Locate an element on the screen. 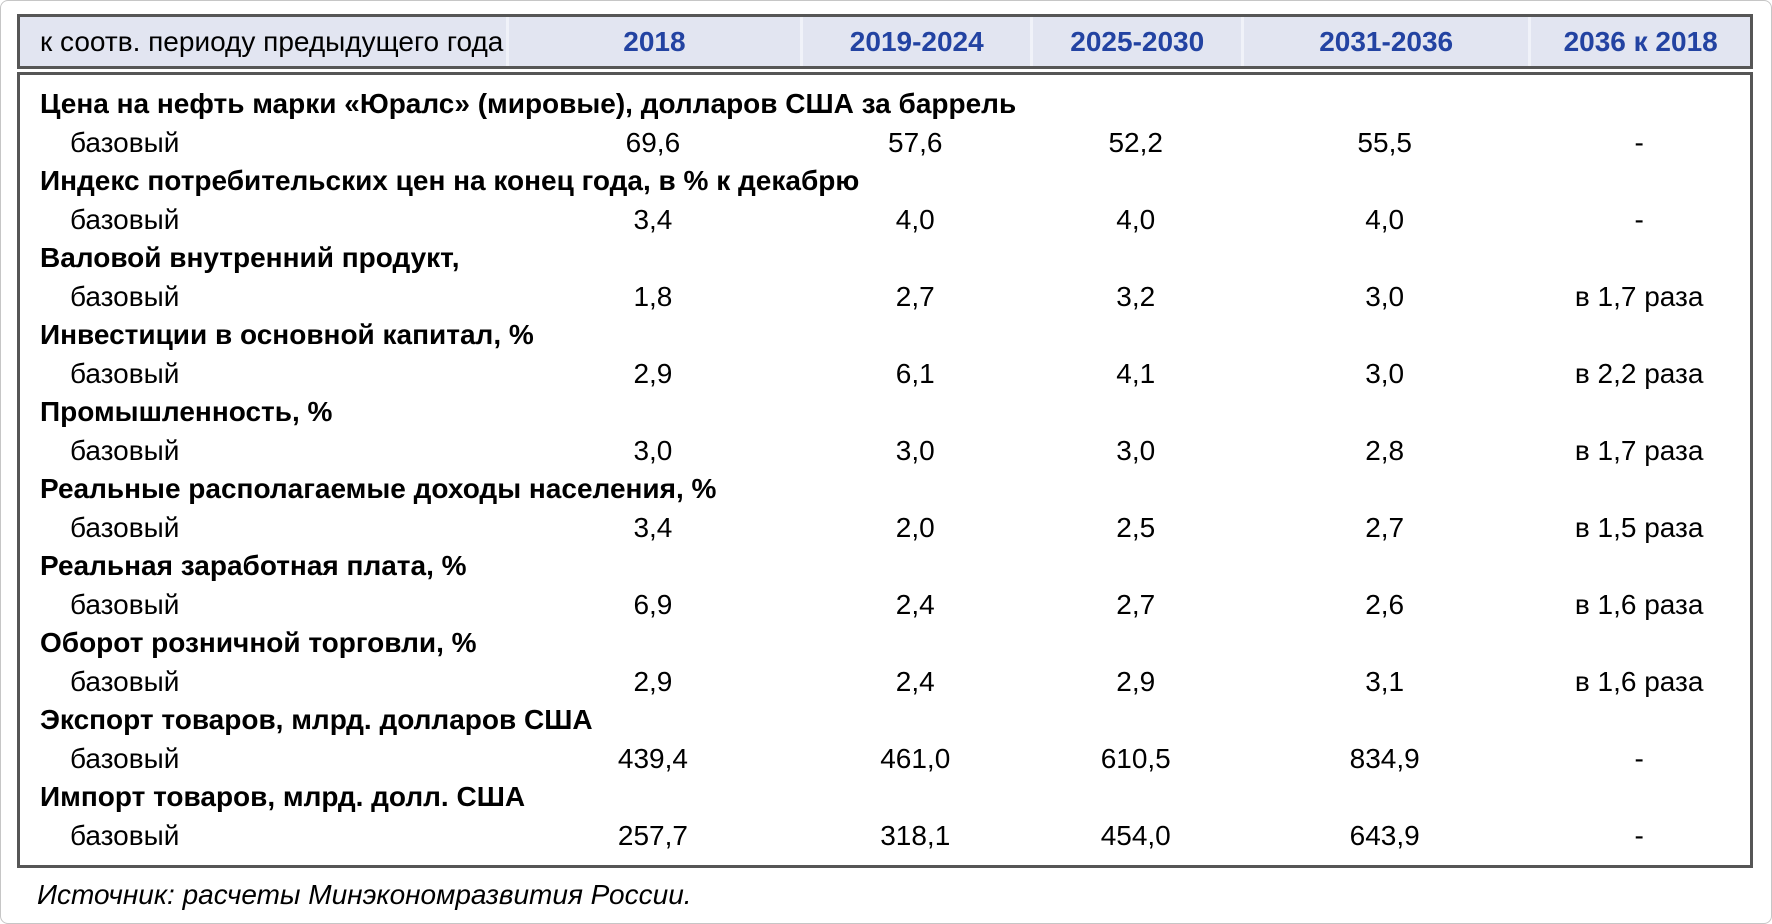  value-cell: 643,9 is located at coordinates (1384, 835).